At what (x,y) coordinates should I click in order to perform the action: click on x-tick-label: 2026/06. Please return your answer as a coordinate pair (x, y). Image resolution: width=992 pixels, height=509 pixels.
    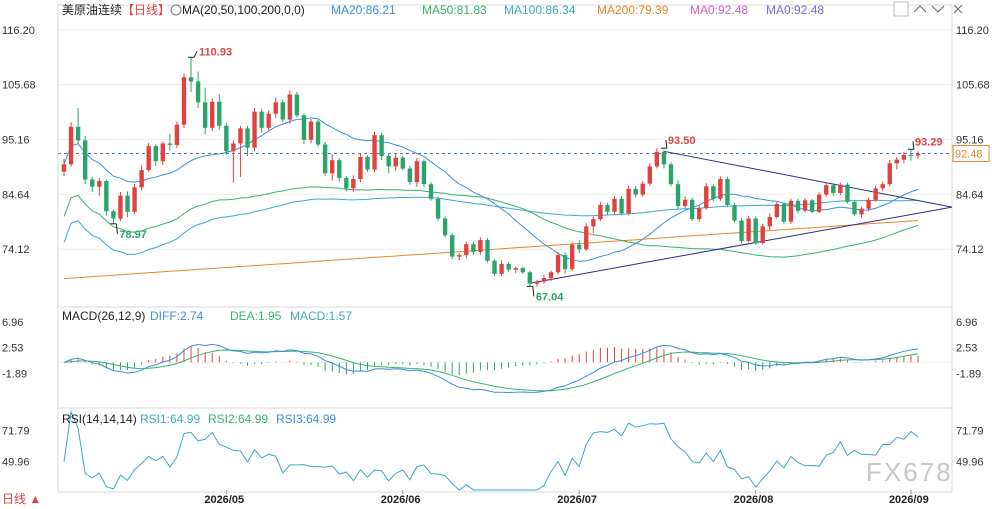
    Looking at the image, I should click on (401, 500).